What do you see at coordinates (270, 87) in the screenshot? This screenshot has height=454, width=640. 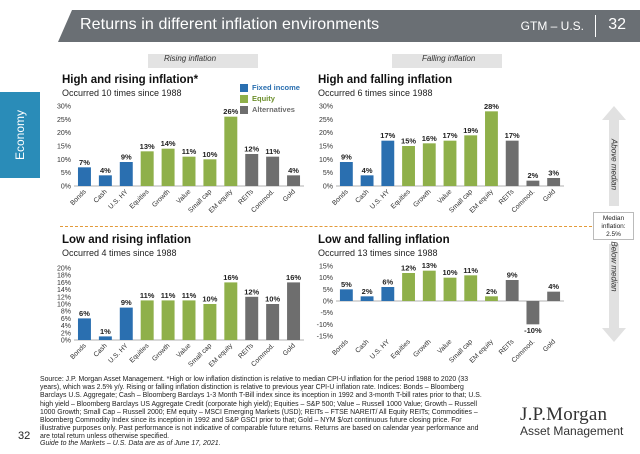 I see `legend-item: Fixed income` at bounding box center [270, 87].